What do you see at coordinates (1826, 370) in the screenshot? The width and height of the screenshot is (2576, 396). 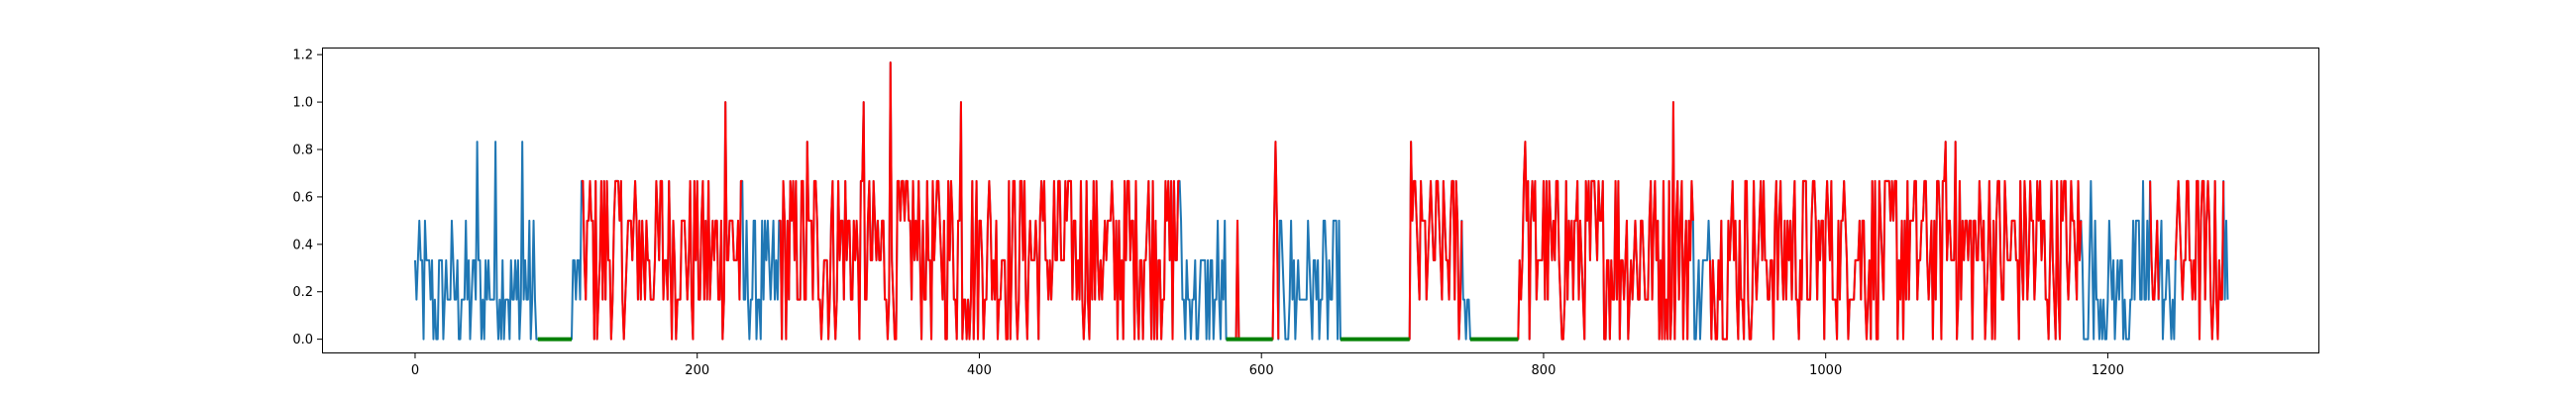 I see `x-tick-label: 1000` at bounding box center [1826, 370].